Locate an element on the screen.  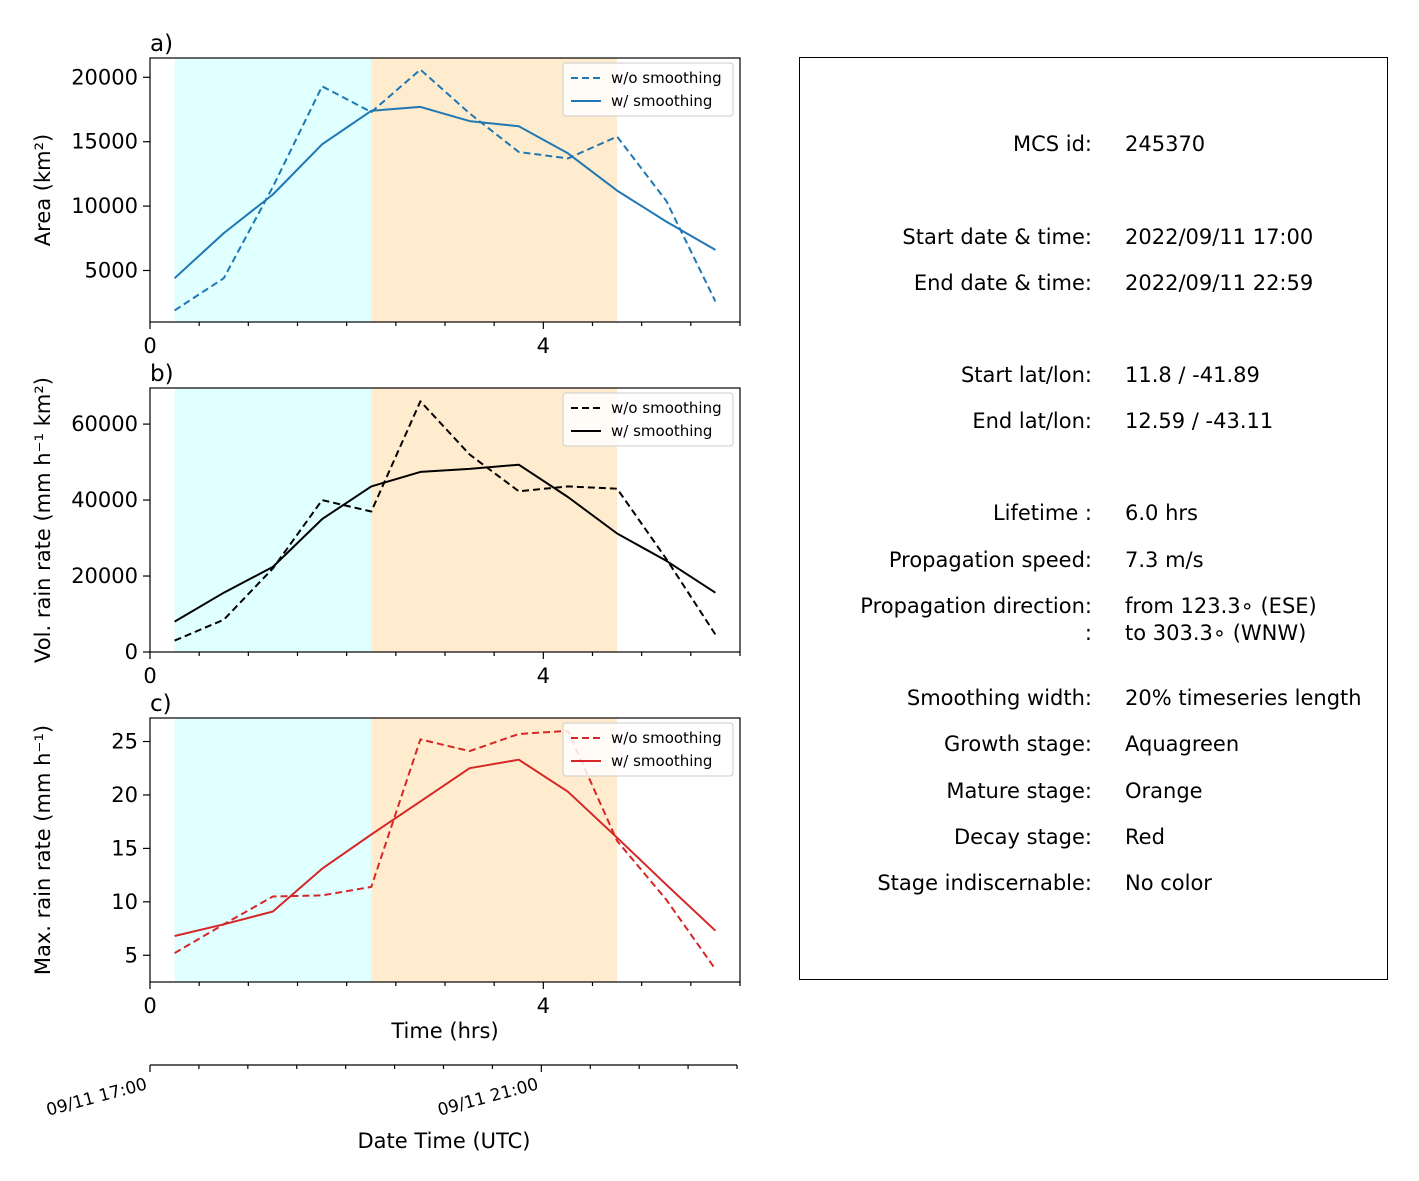
info-label: Decay stage: is located at coordinates (1023, 837).